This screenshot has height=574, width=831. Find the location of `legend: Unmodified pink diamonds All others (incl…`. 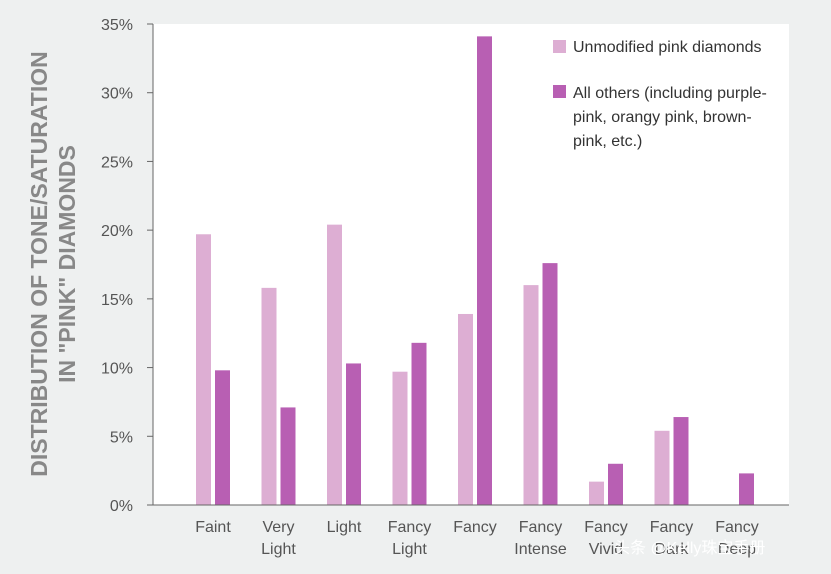

legend: Unmodified pink diamonds All others (incl… is located at coordinates (660, 94).